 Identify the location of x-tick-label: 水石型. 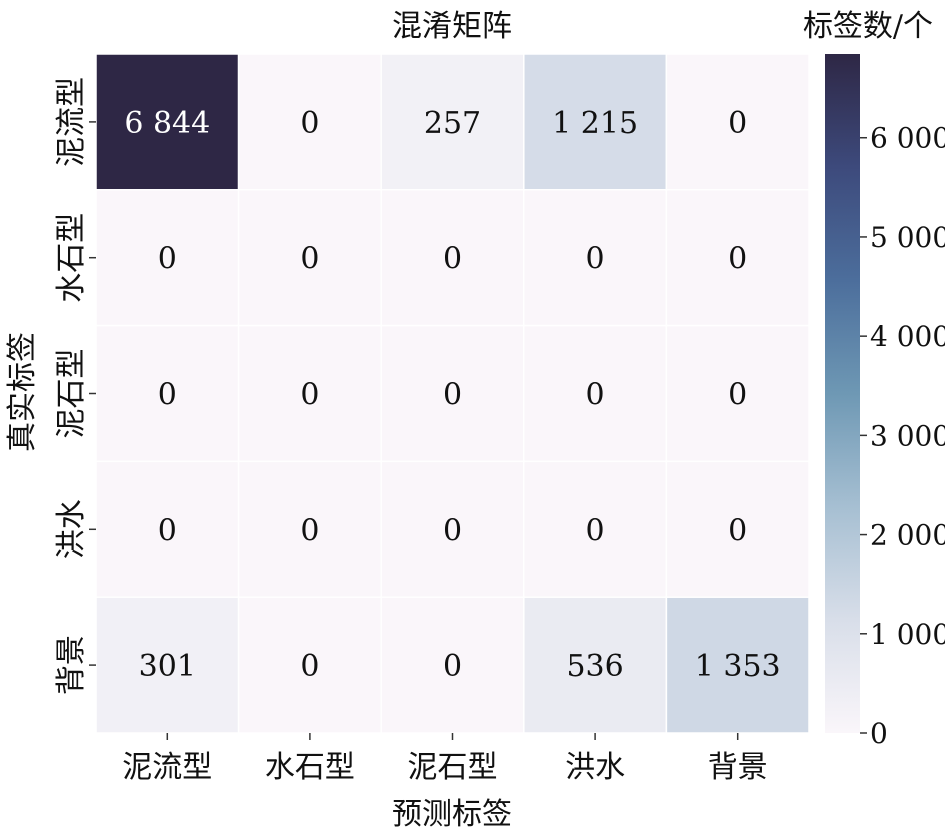
(310, 767).